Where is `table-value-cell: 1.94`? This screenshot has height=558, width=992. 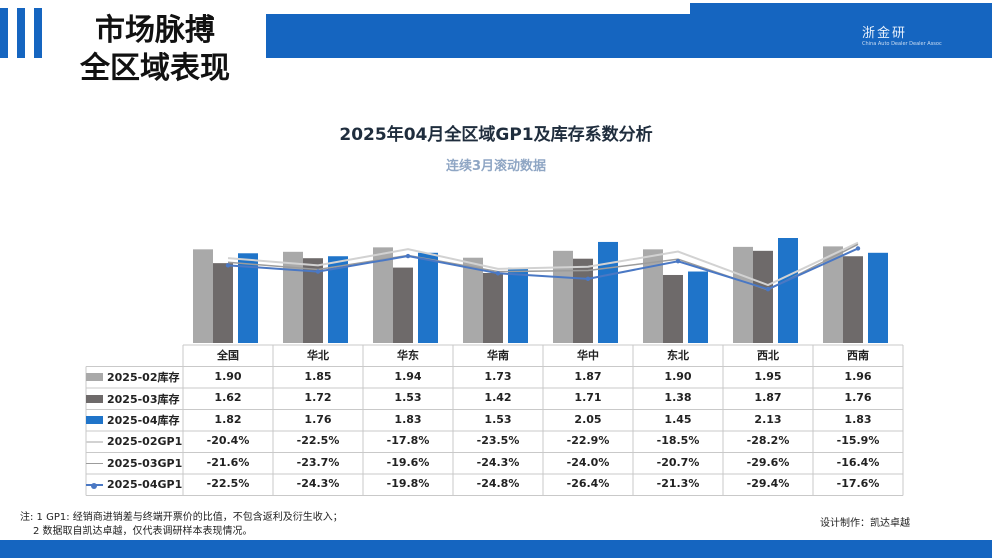
table-value-cell: 1.94 is located at coordinates (408, 376).